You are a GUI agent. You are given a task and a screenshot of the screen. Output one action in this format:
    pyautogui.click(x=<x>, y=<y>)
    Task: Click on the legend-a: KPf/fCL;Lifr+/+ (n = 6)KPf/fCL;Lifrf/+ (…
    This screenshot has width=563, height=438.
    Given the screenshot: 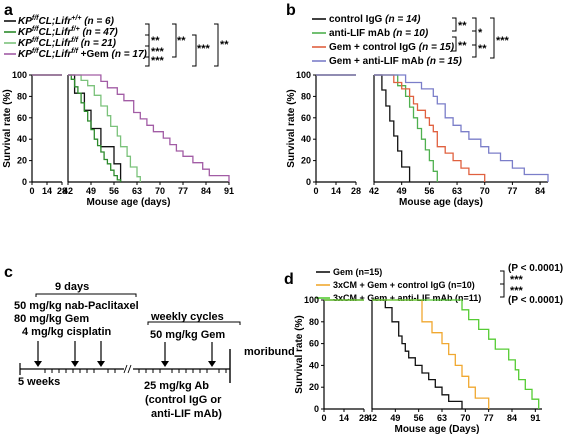 What is the action you would take?
    pyautogui.click(x=76, y=37)
    